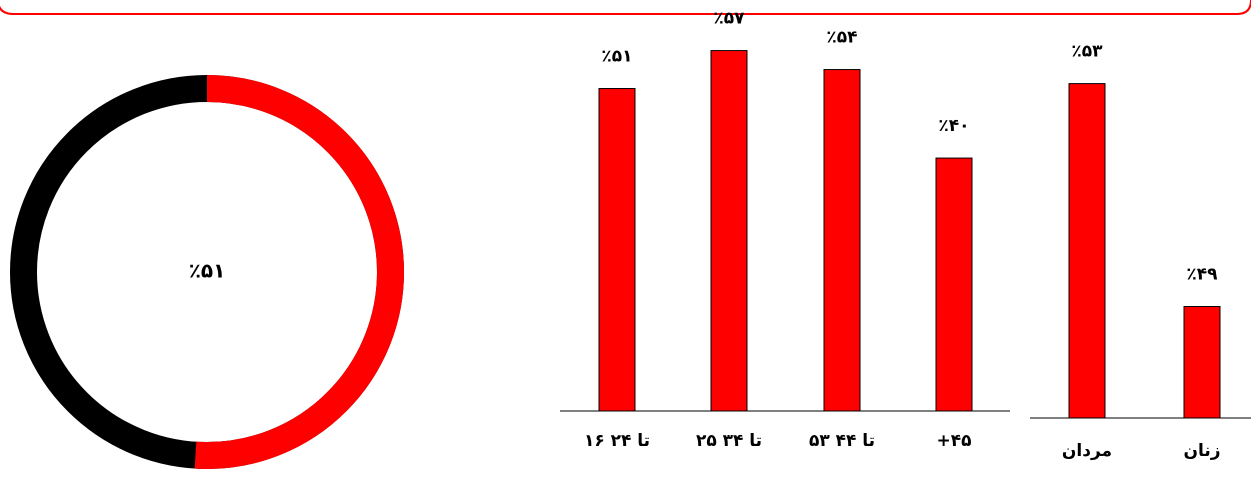 This screenshot has height=478, width=1251. Describe the element at coordinates (625, 7) in the screenshot. I see `header-frame` at that location.